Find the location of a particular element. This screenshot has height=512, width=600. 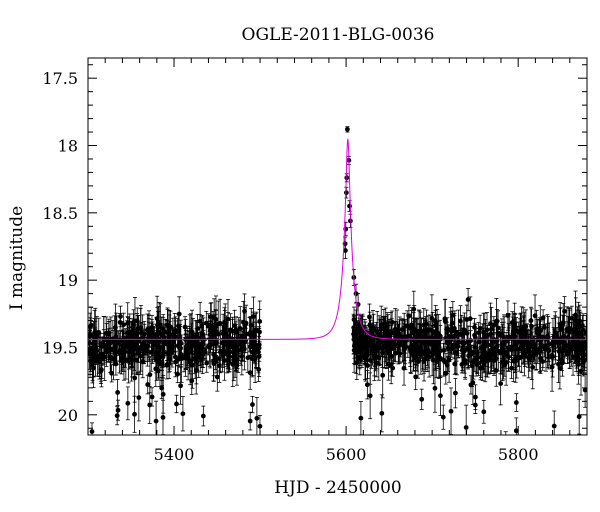

y-tick-label: 19.5 is located at coordinates (60, 347).